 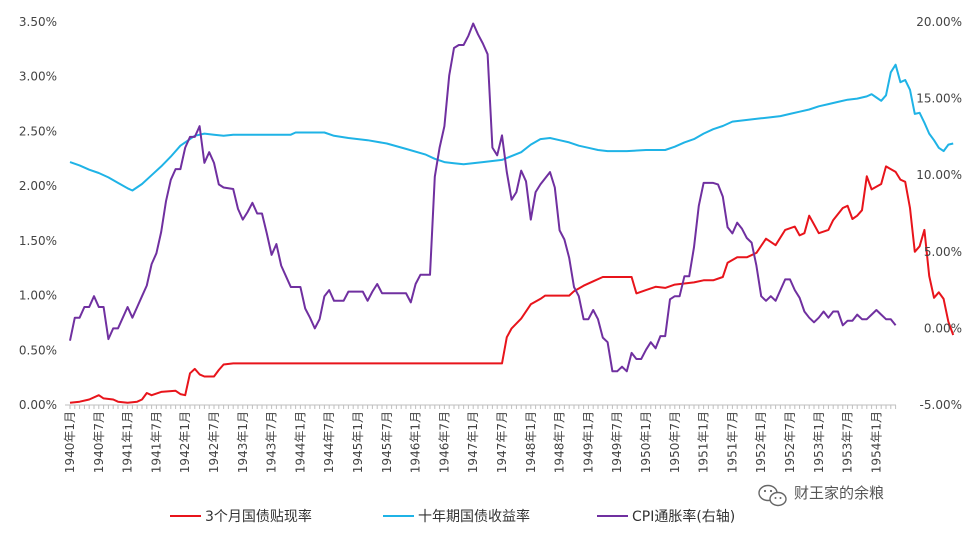 What do you see at coordinates (38, 296) in the screenshot?
I see `y-left-tick-label: 1.00%` at bounding box center [38, 296].